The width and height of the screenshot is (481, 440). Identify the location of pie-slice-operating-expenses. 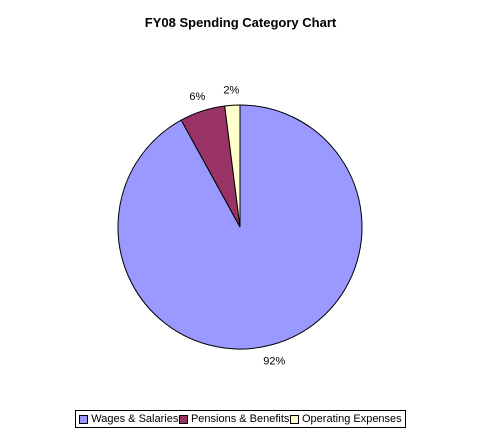
(232, 166).